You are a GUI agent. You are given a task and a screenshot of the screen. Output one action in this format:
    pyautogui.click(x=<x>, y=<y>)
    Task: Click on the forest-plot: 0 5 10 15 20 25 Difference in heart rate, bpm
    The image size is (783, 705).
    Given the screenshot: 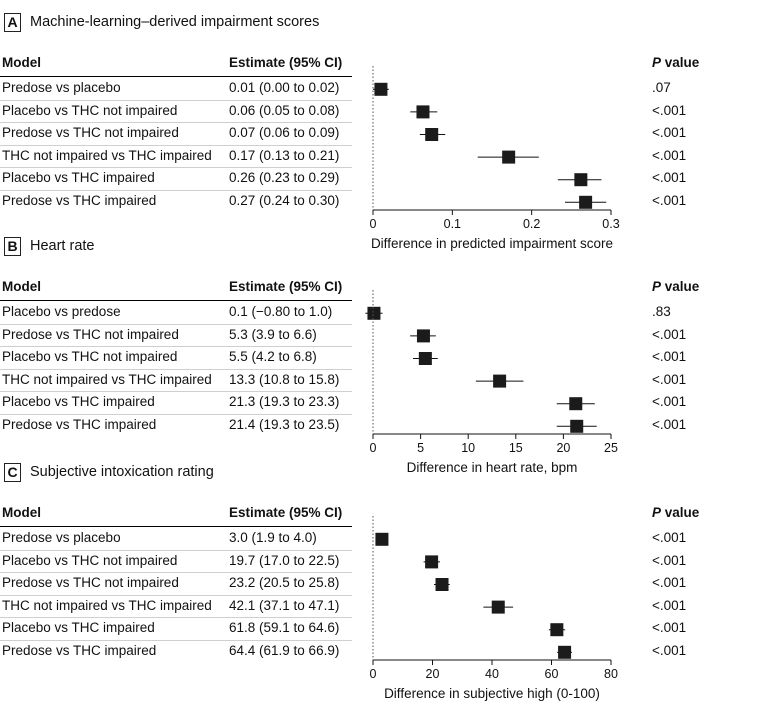 What is the action you would take?
    pyautogui.click(x=491, y=382)
    